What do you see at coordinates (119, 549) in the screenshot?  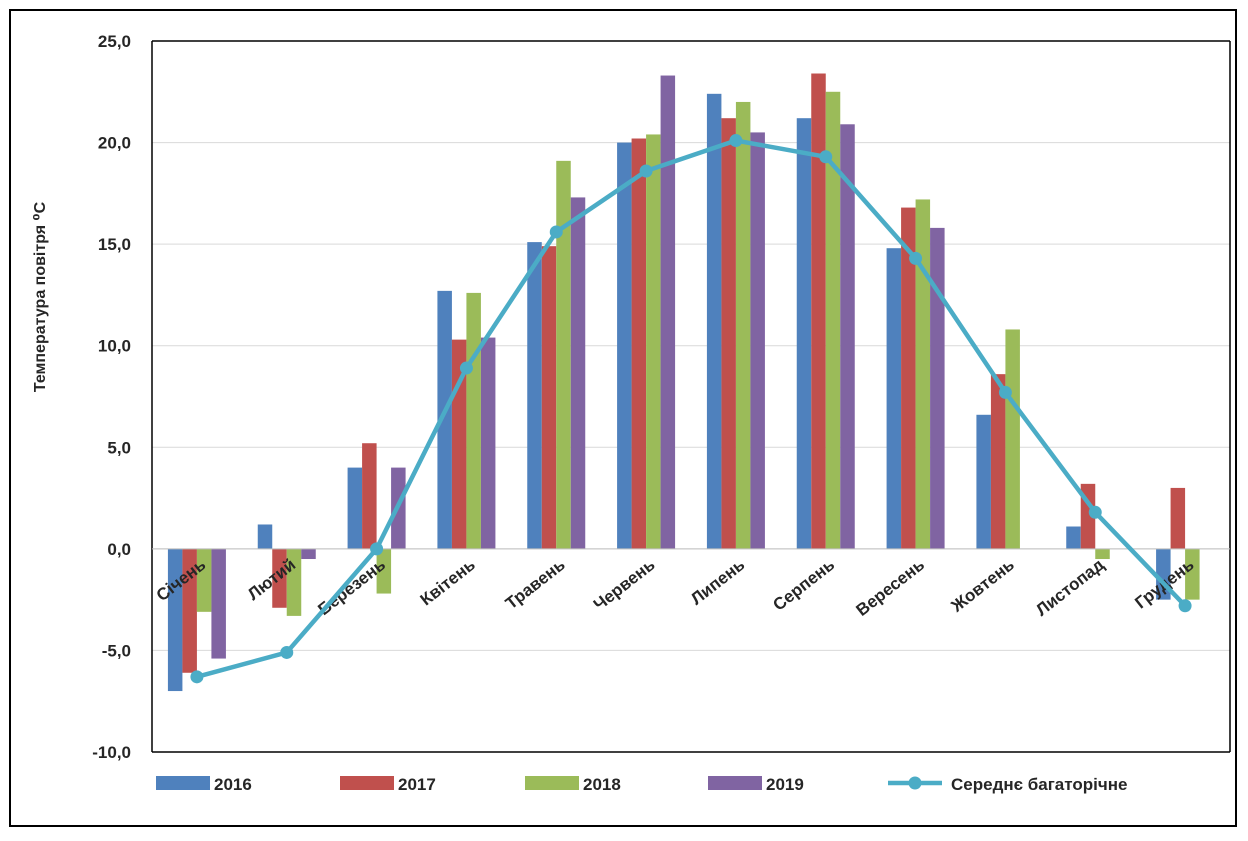 I see `y-tick-label: 0,0` at bounding box center [119, 549].